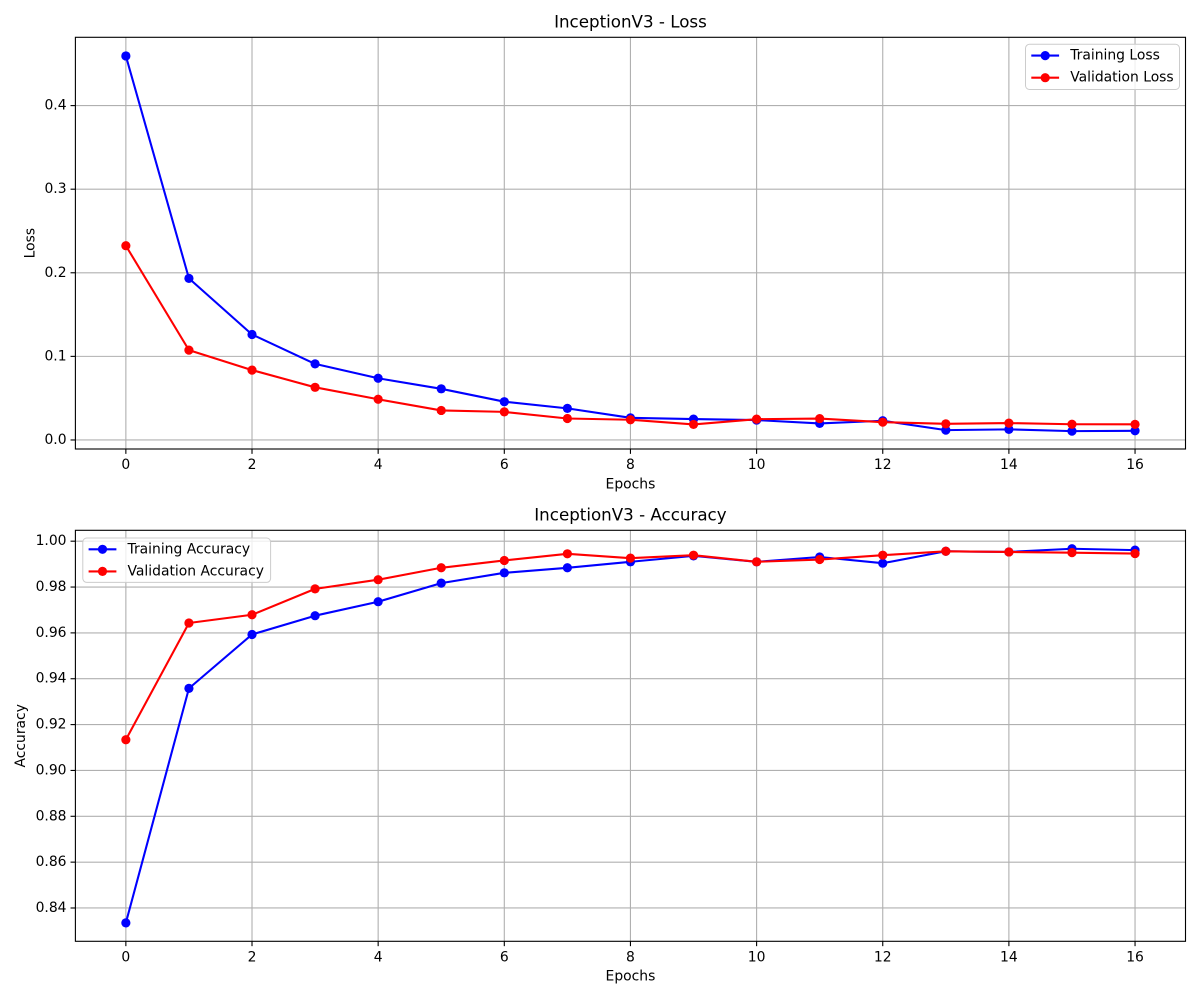  What do you see at coordinates (51, 633) in the screenshot?
I see `accuracy-y-tick-label: 0.96` at bounding box center [51, 633].